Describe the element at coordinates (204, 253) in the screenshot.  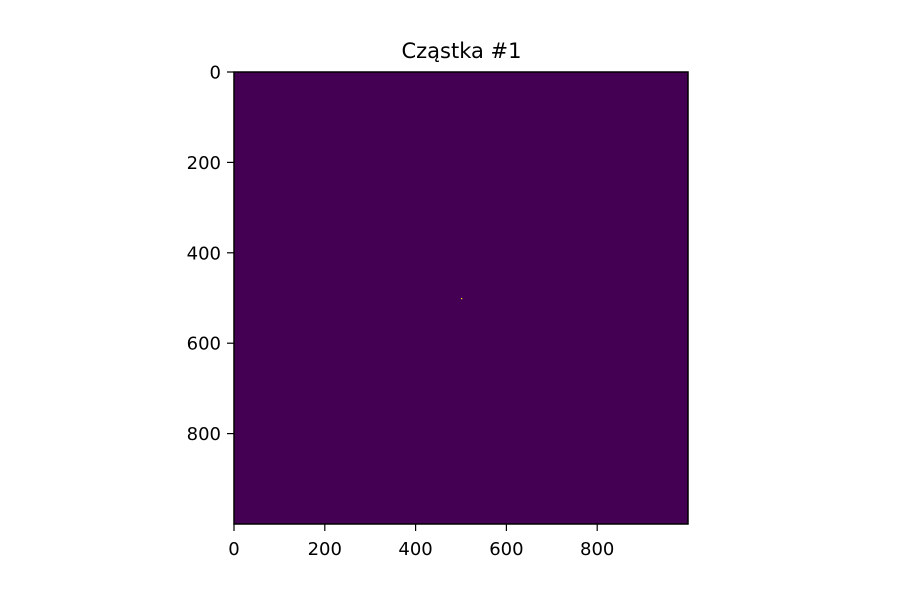
I see `y-tick-label-2: 400` at that location.